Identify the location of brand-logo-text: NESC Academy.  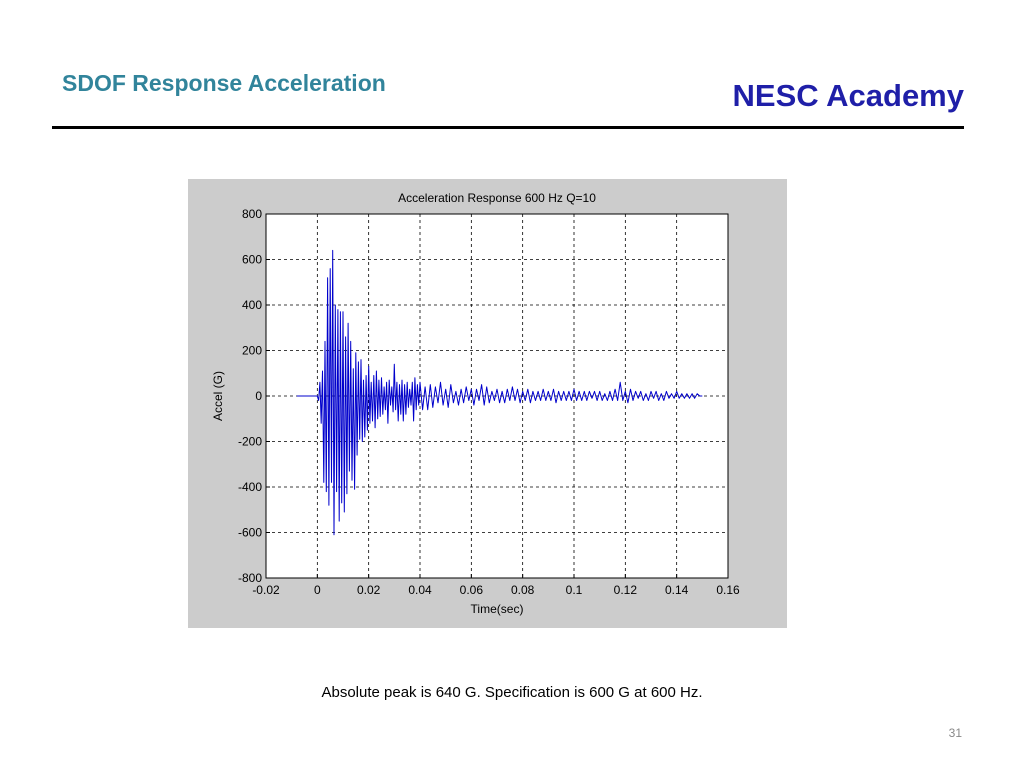
(848, 95).